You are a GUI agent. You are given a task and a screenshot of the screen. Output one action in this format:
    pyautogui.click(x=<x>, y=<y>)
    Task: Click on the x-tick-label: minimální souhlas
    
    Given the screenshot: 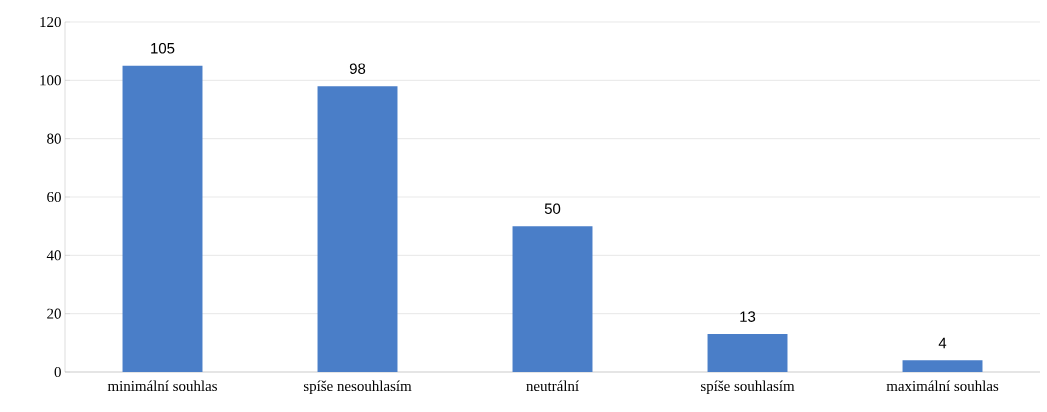 What is the action you would take?
    pyautogui.click(x=162, y=386)
    